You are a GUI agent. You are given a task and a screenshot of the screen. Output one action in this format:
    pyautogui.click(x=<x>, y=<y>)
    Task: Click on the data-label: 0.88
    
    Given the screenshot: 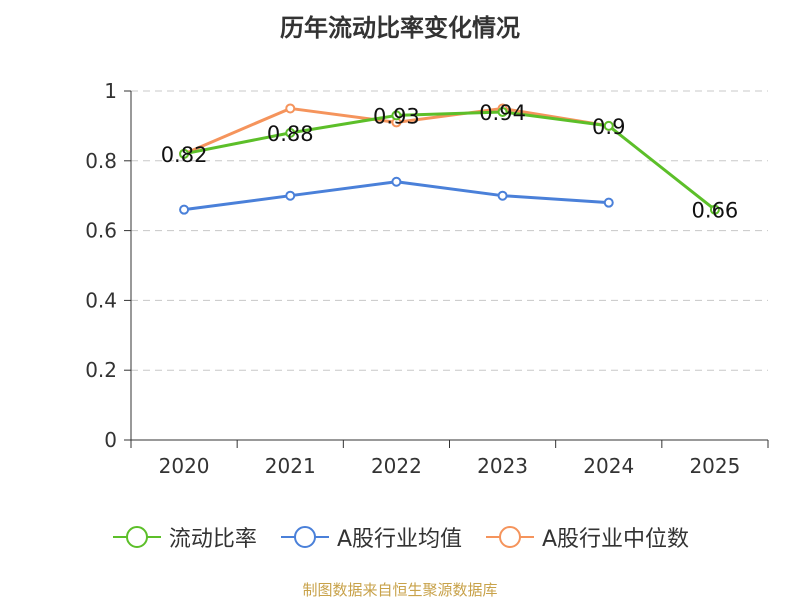 What is the action you would take?
    pyautogui.click(x=290, y=134)
    